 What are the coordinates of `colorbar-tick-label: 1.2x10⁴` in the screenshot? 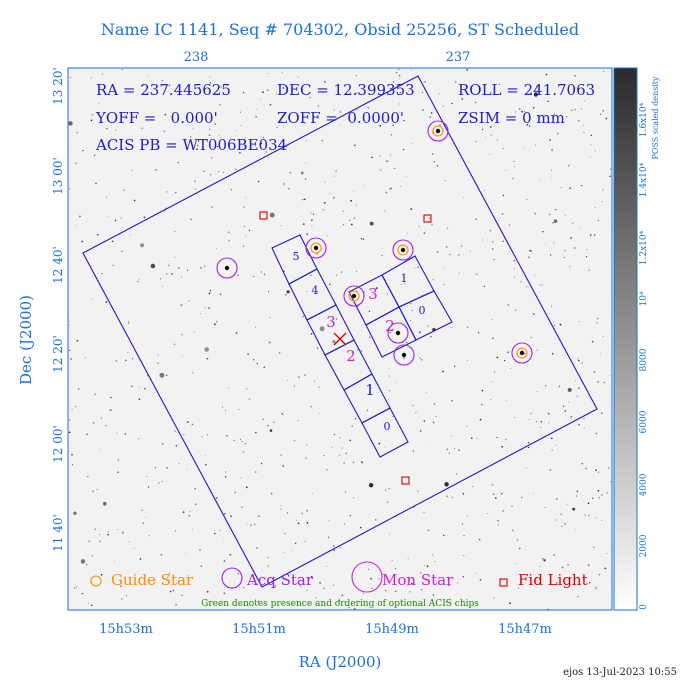 It's located at (644, 247).